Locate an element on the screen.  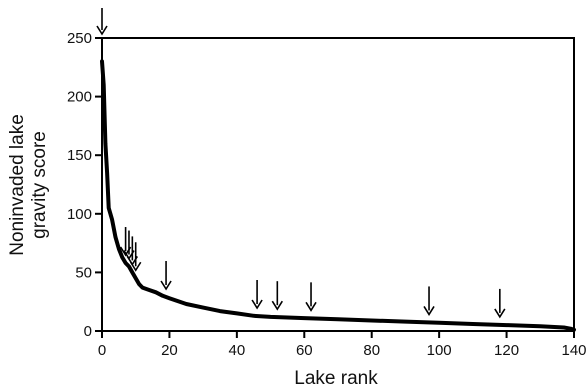
y-tick-label: 250 is located at coordinates (79, 38).